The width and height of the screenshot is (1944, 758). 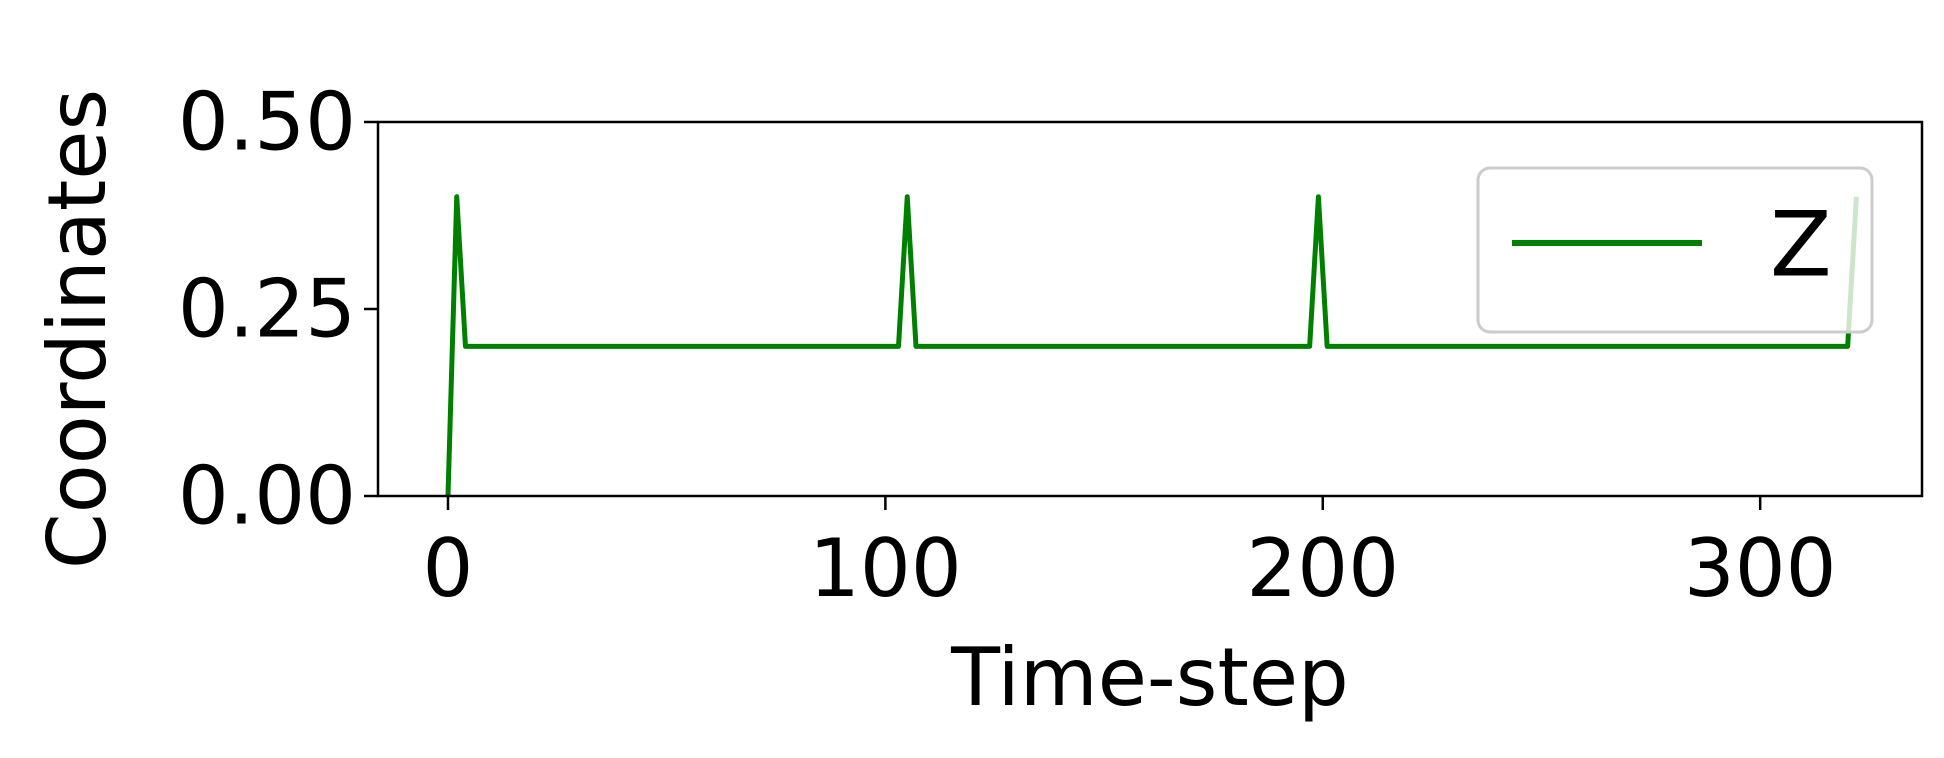 What do you see at coordinates (885, 568) in the screenshot?
I see `x-tick-label: 100` at bounding box center [885, 568].